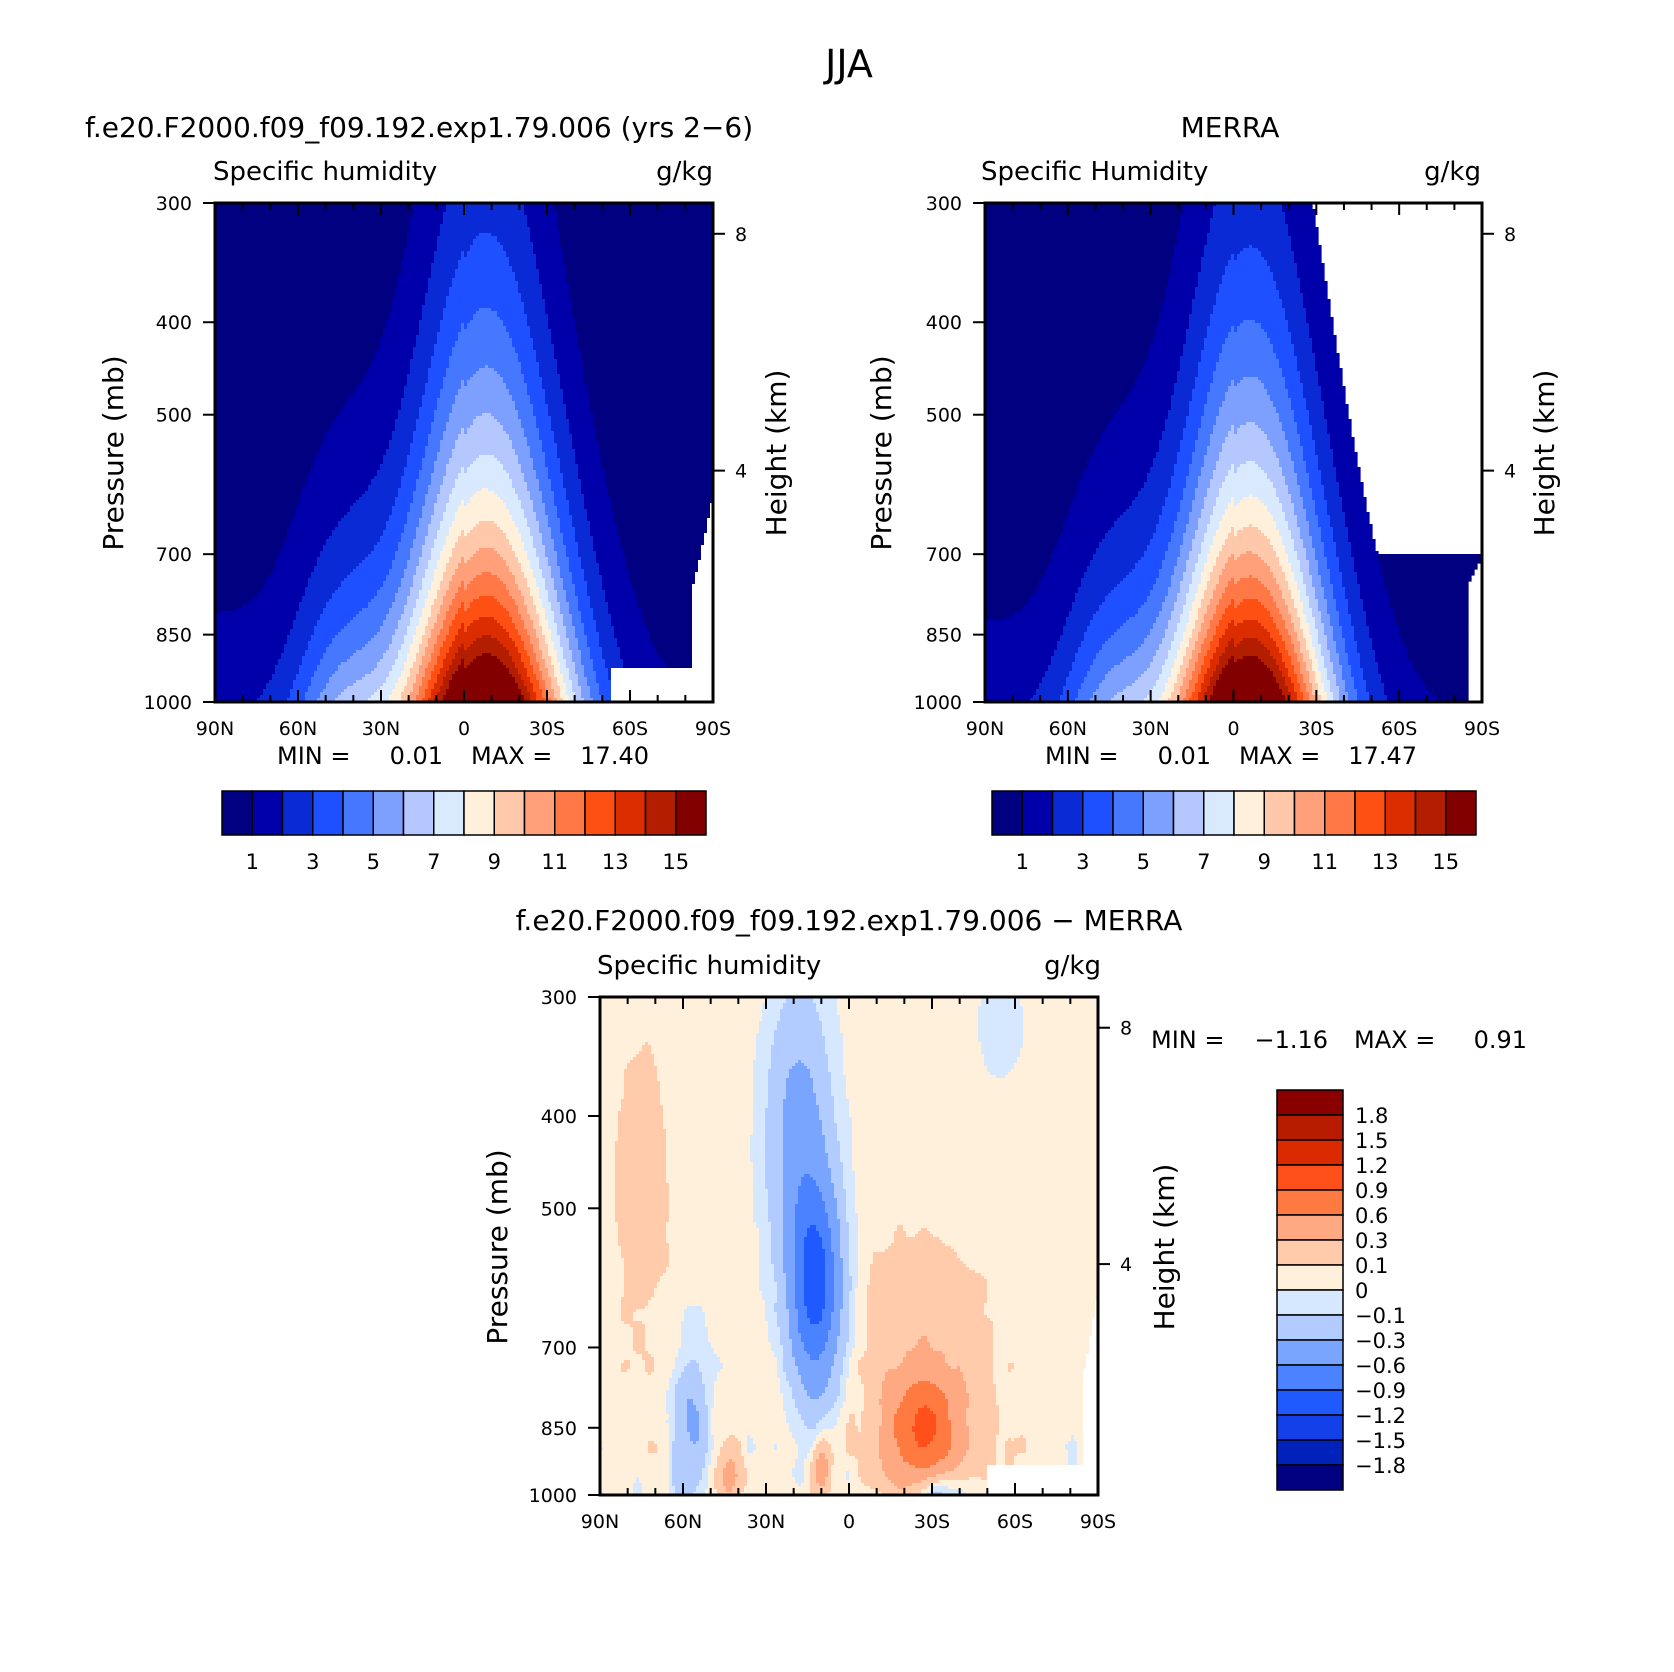 The width and height of the screenshot is (1674, 1672). Describe the element at coordinates (938, 703) in the screenshot. I see `panel-merra-ytick-label: 1000` at that location.